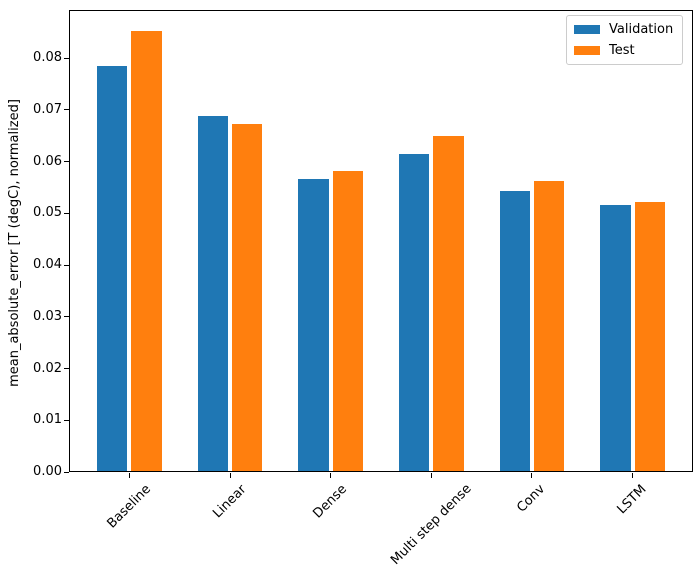  What do you see at coordinates (641, 29) in the screenshot?
I see `legend-label-validation: Validation` at bounding box center [641, 29].